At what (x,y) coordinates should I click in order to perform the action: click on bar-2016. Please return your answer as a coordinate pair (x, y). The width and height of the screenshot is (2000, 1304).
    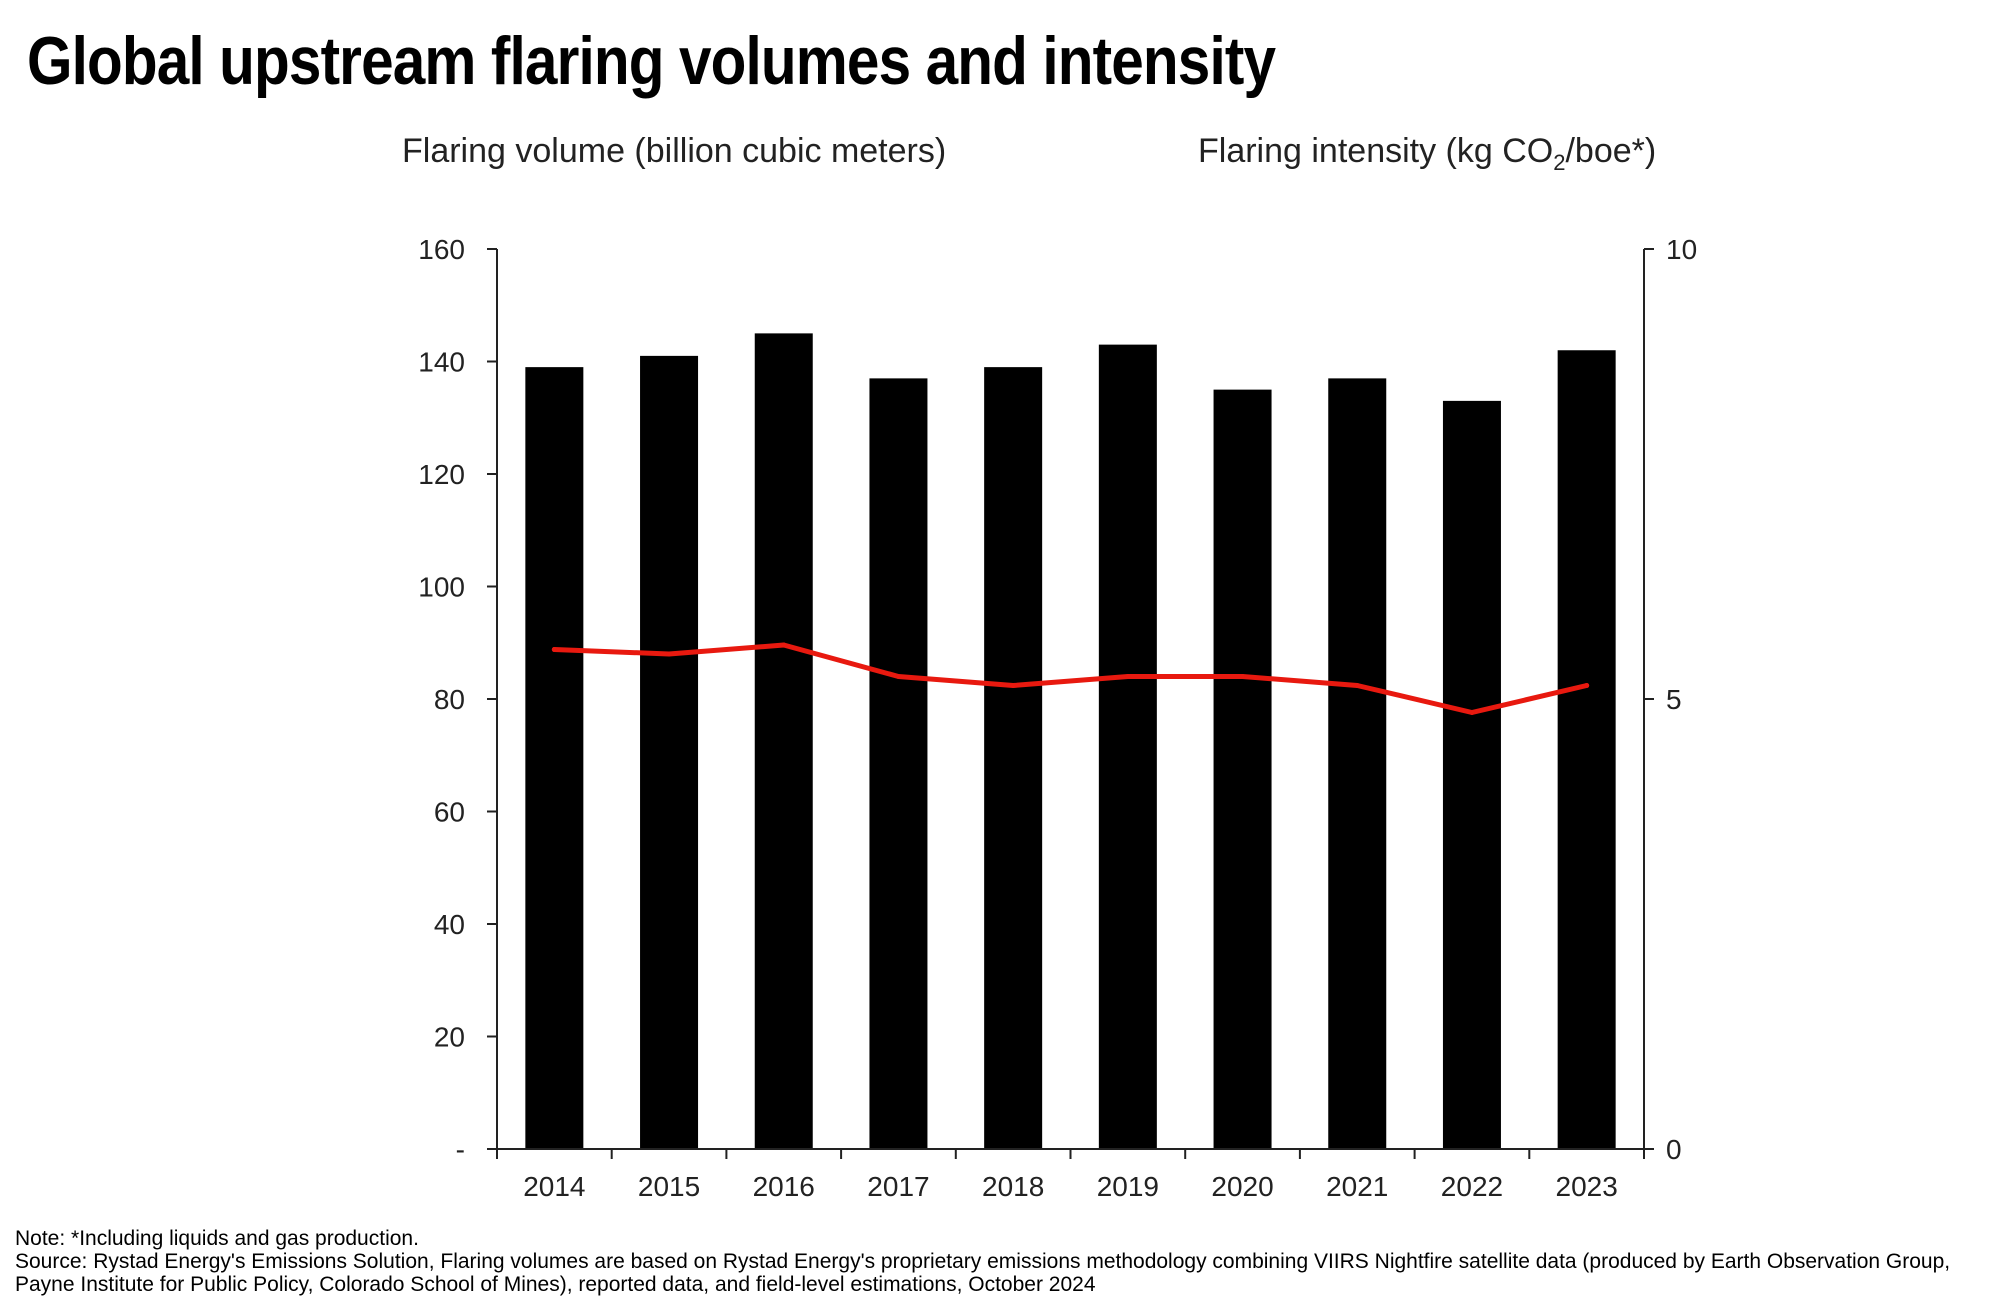
    Looking at the image, I should click on (783, 741).